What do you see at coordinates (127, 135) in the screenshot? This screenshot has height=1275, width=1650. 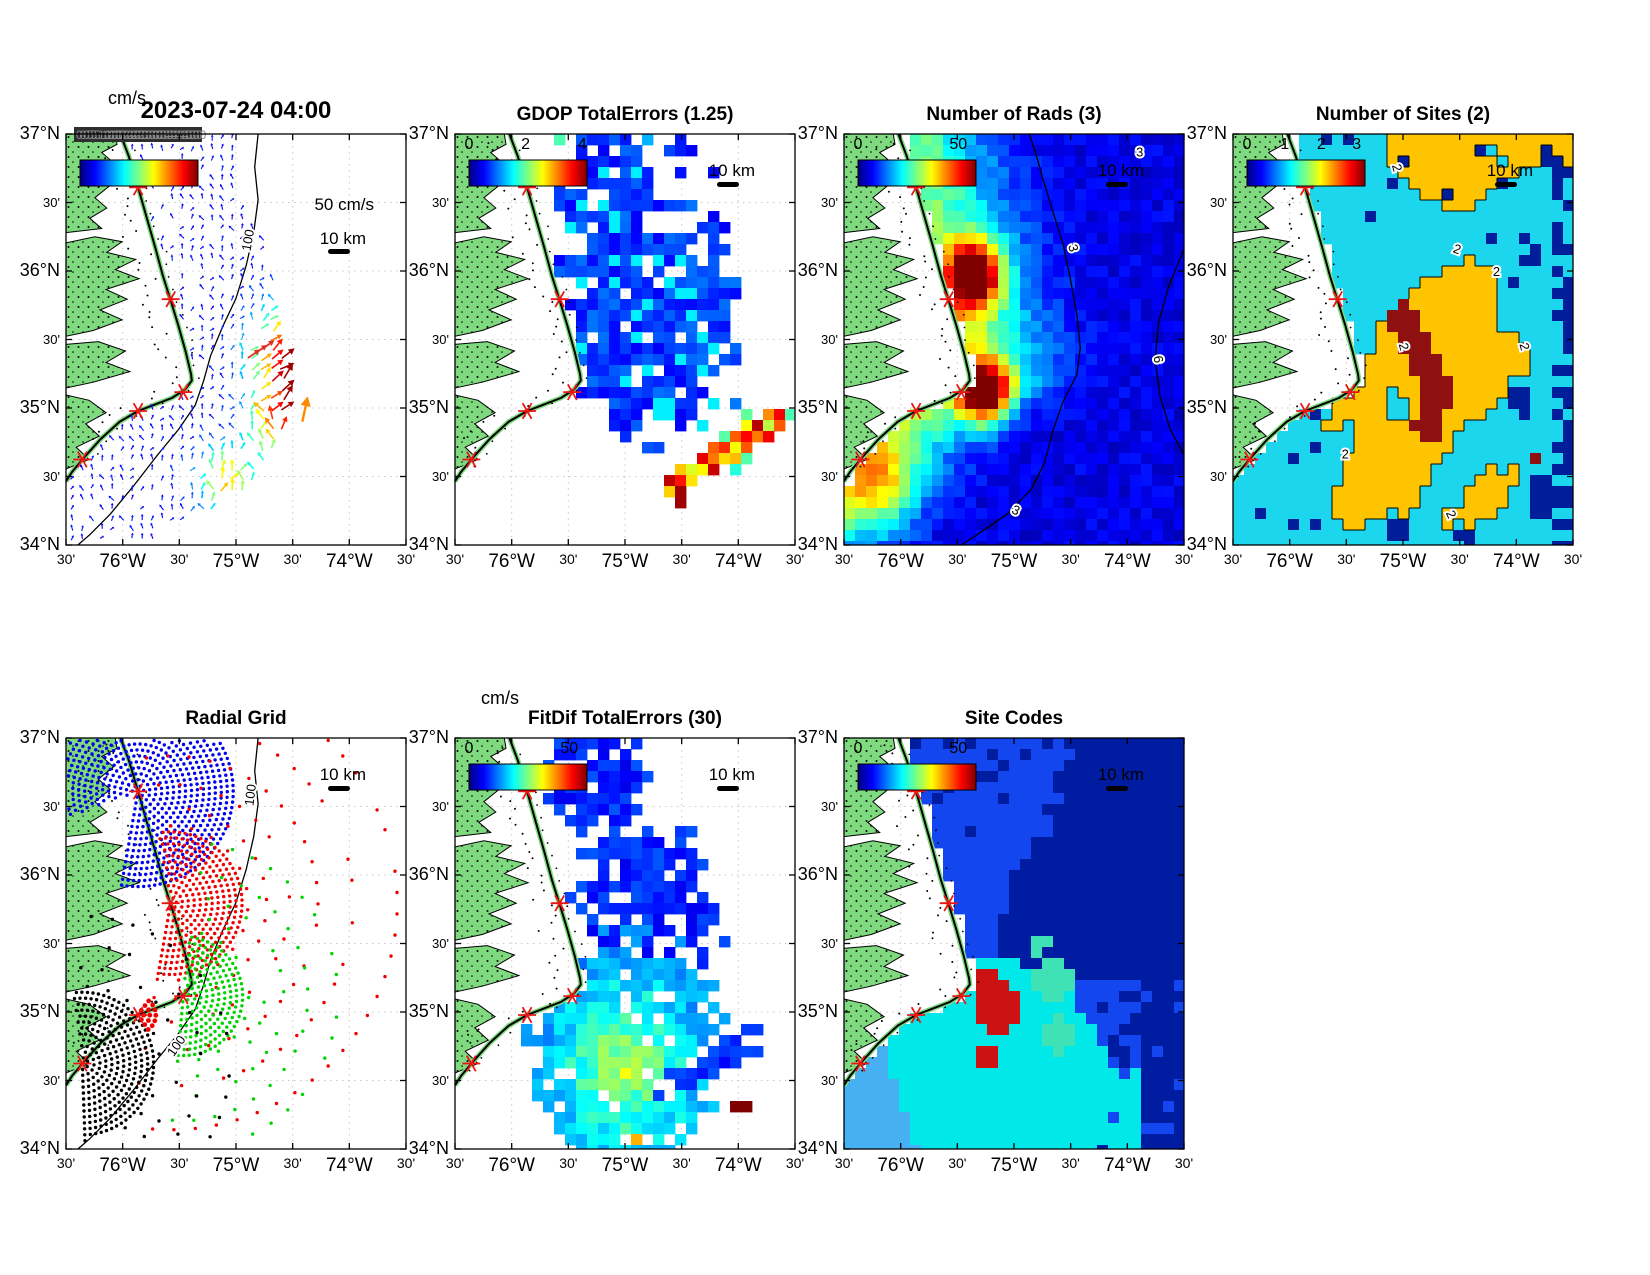 I see `svg-text: 20` at bounding box center [127, 135].